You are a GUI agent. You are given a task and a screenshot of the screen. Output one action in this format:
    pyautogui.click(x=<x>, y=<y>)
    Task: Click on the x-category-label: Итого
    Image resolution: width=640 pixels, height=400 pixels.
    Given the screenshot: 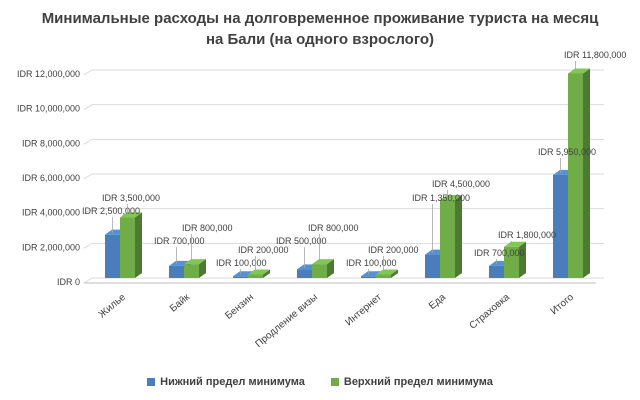 What is the action you would take?
    pyautogui.click(x=562, y=305)
    